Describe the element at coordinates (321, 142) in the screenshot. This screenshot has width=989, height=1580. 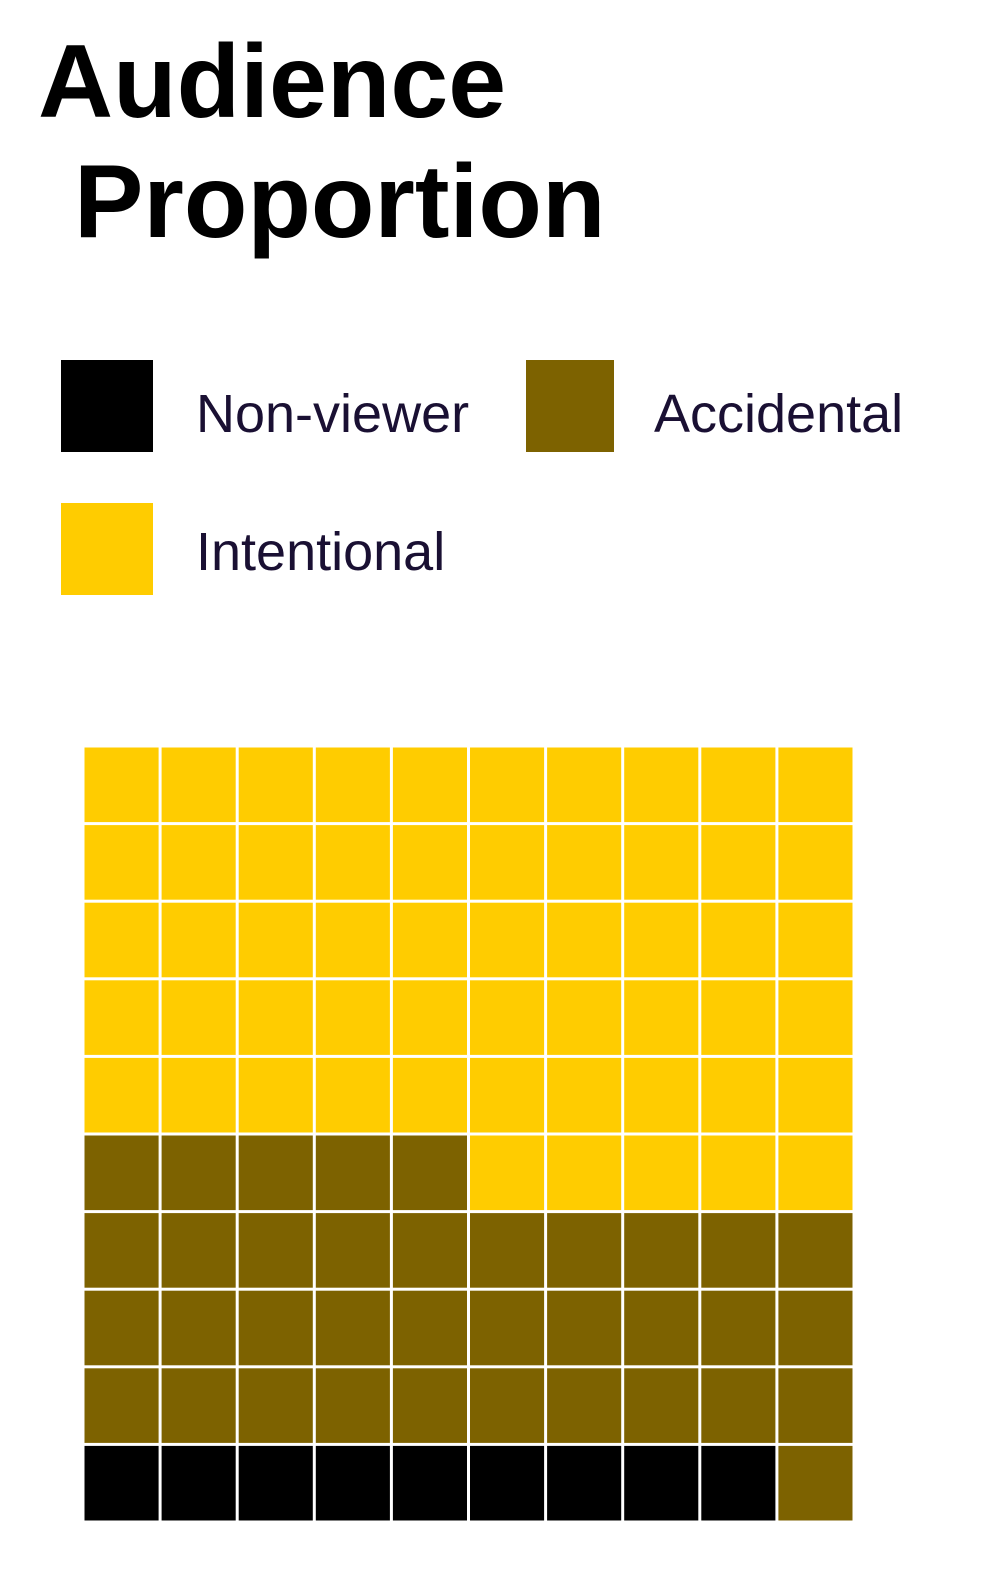
I see `chart-title: Audience Proportion` at that location.